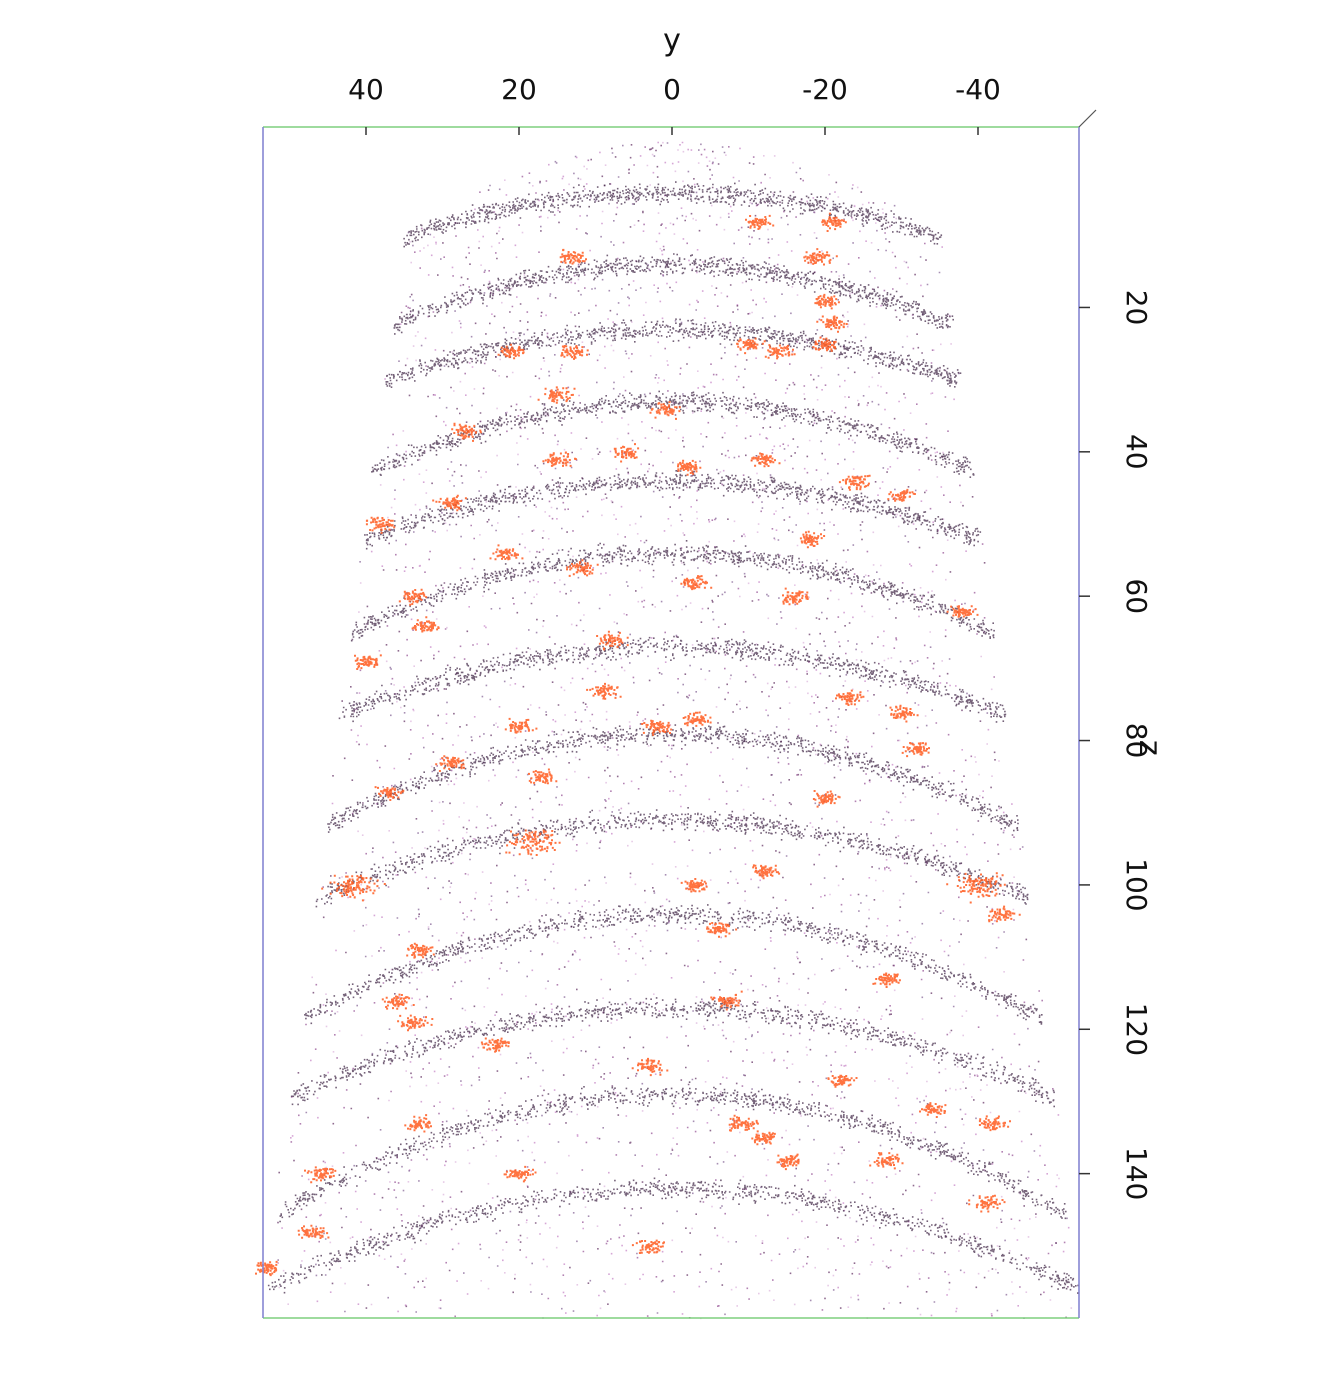 Image resolution: width=1342 pixels, height=1400 pixels. What do you see at coordinates (1136, 884) in the screenshot?
I see `z-tick-label: 100` at bounding box center [1136, 884].